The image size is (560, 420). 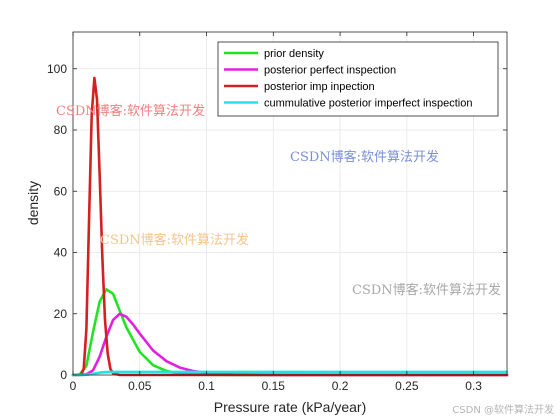 I want to click on legend-label: posterior perfect inspection, so click(x=330, y=71).